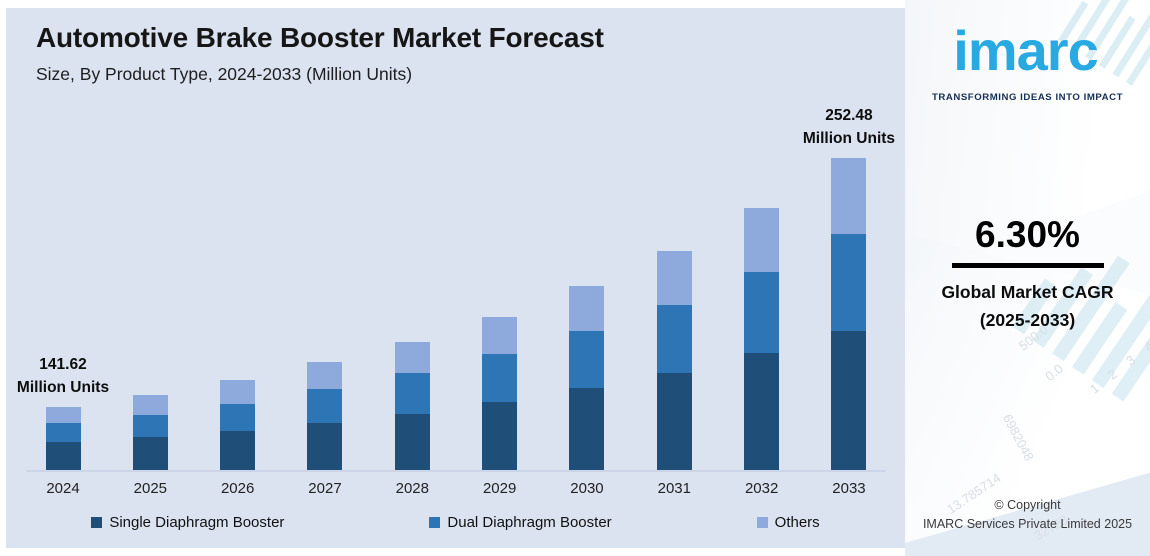 The width and height of the screenshot is (1150, 556). I want to click on segment-single-diaphragm-booster-2024, so click(63, 456).